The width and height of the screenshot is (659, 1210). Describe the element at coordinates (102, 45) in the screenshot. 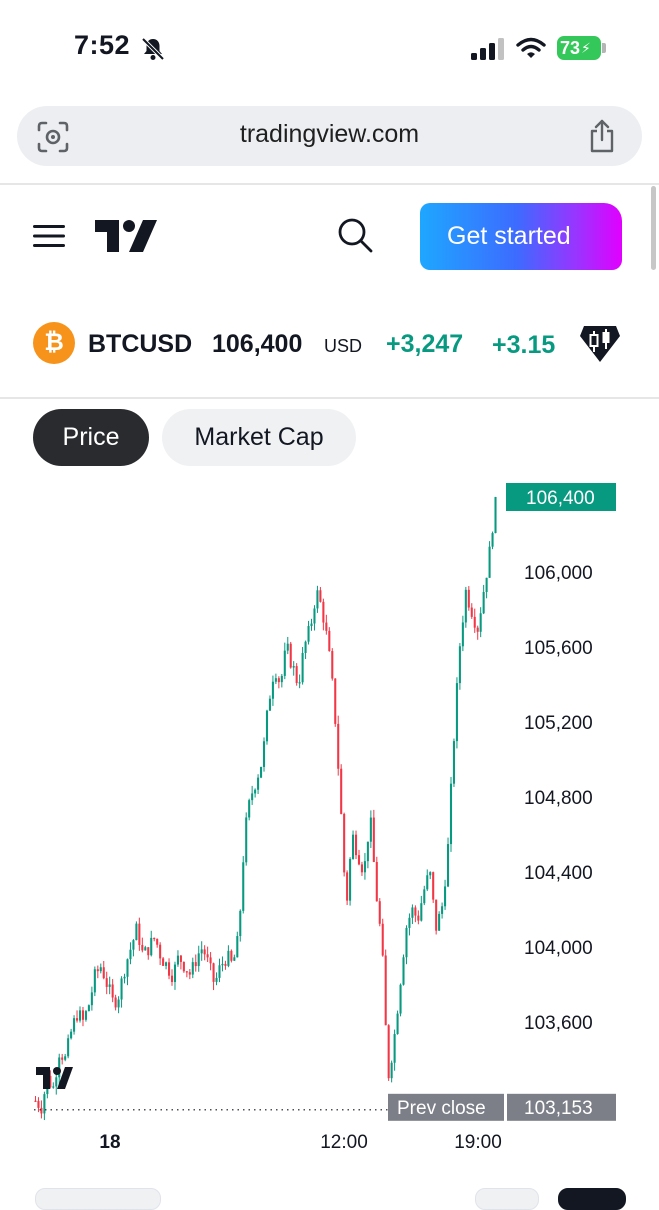

I see `status-time: 7:52` at that location.